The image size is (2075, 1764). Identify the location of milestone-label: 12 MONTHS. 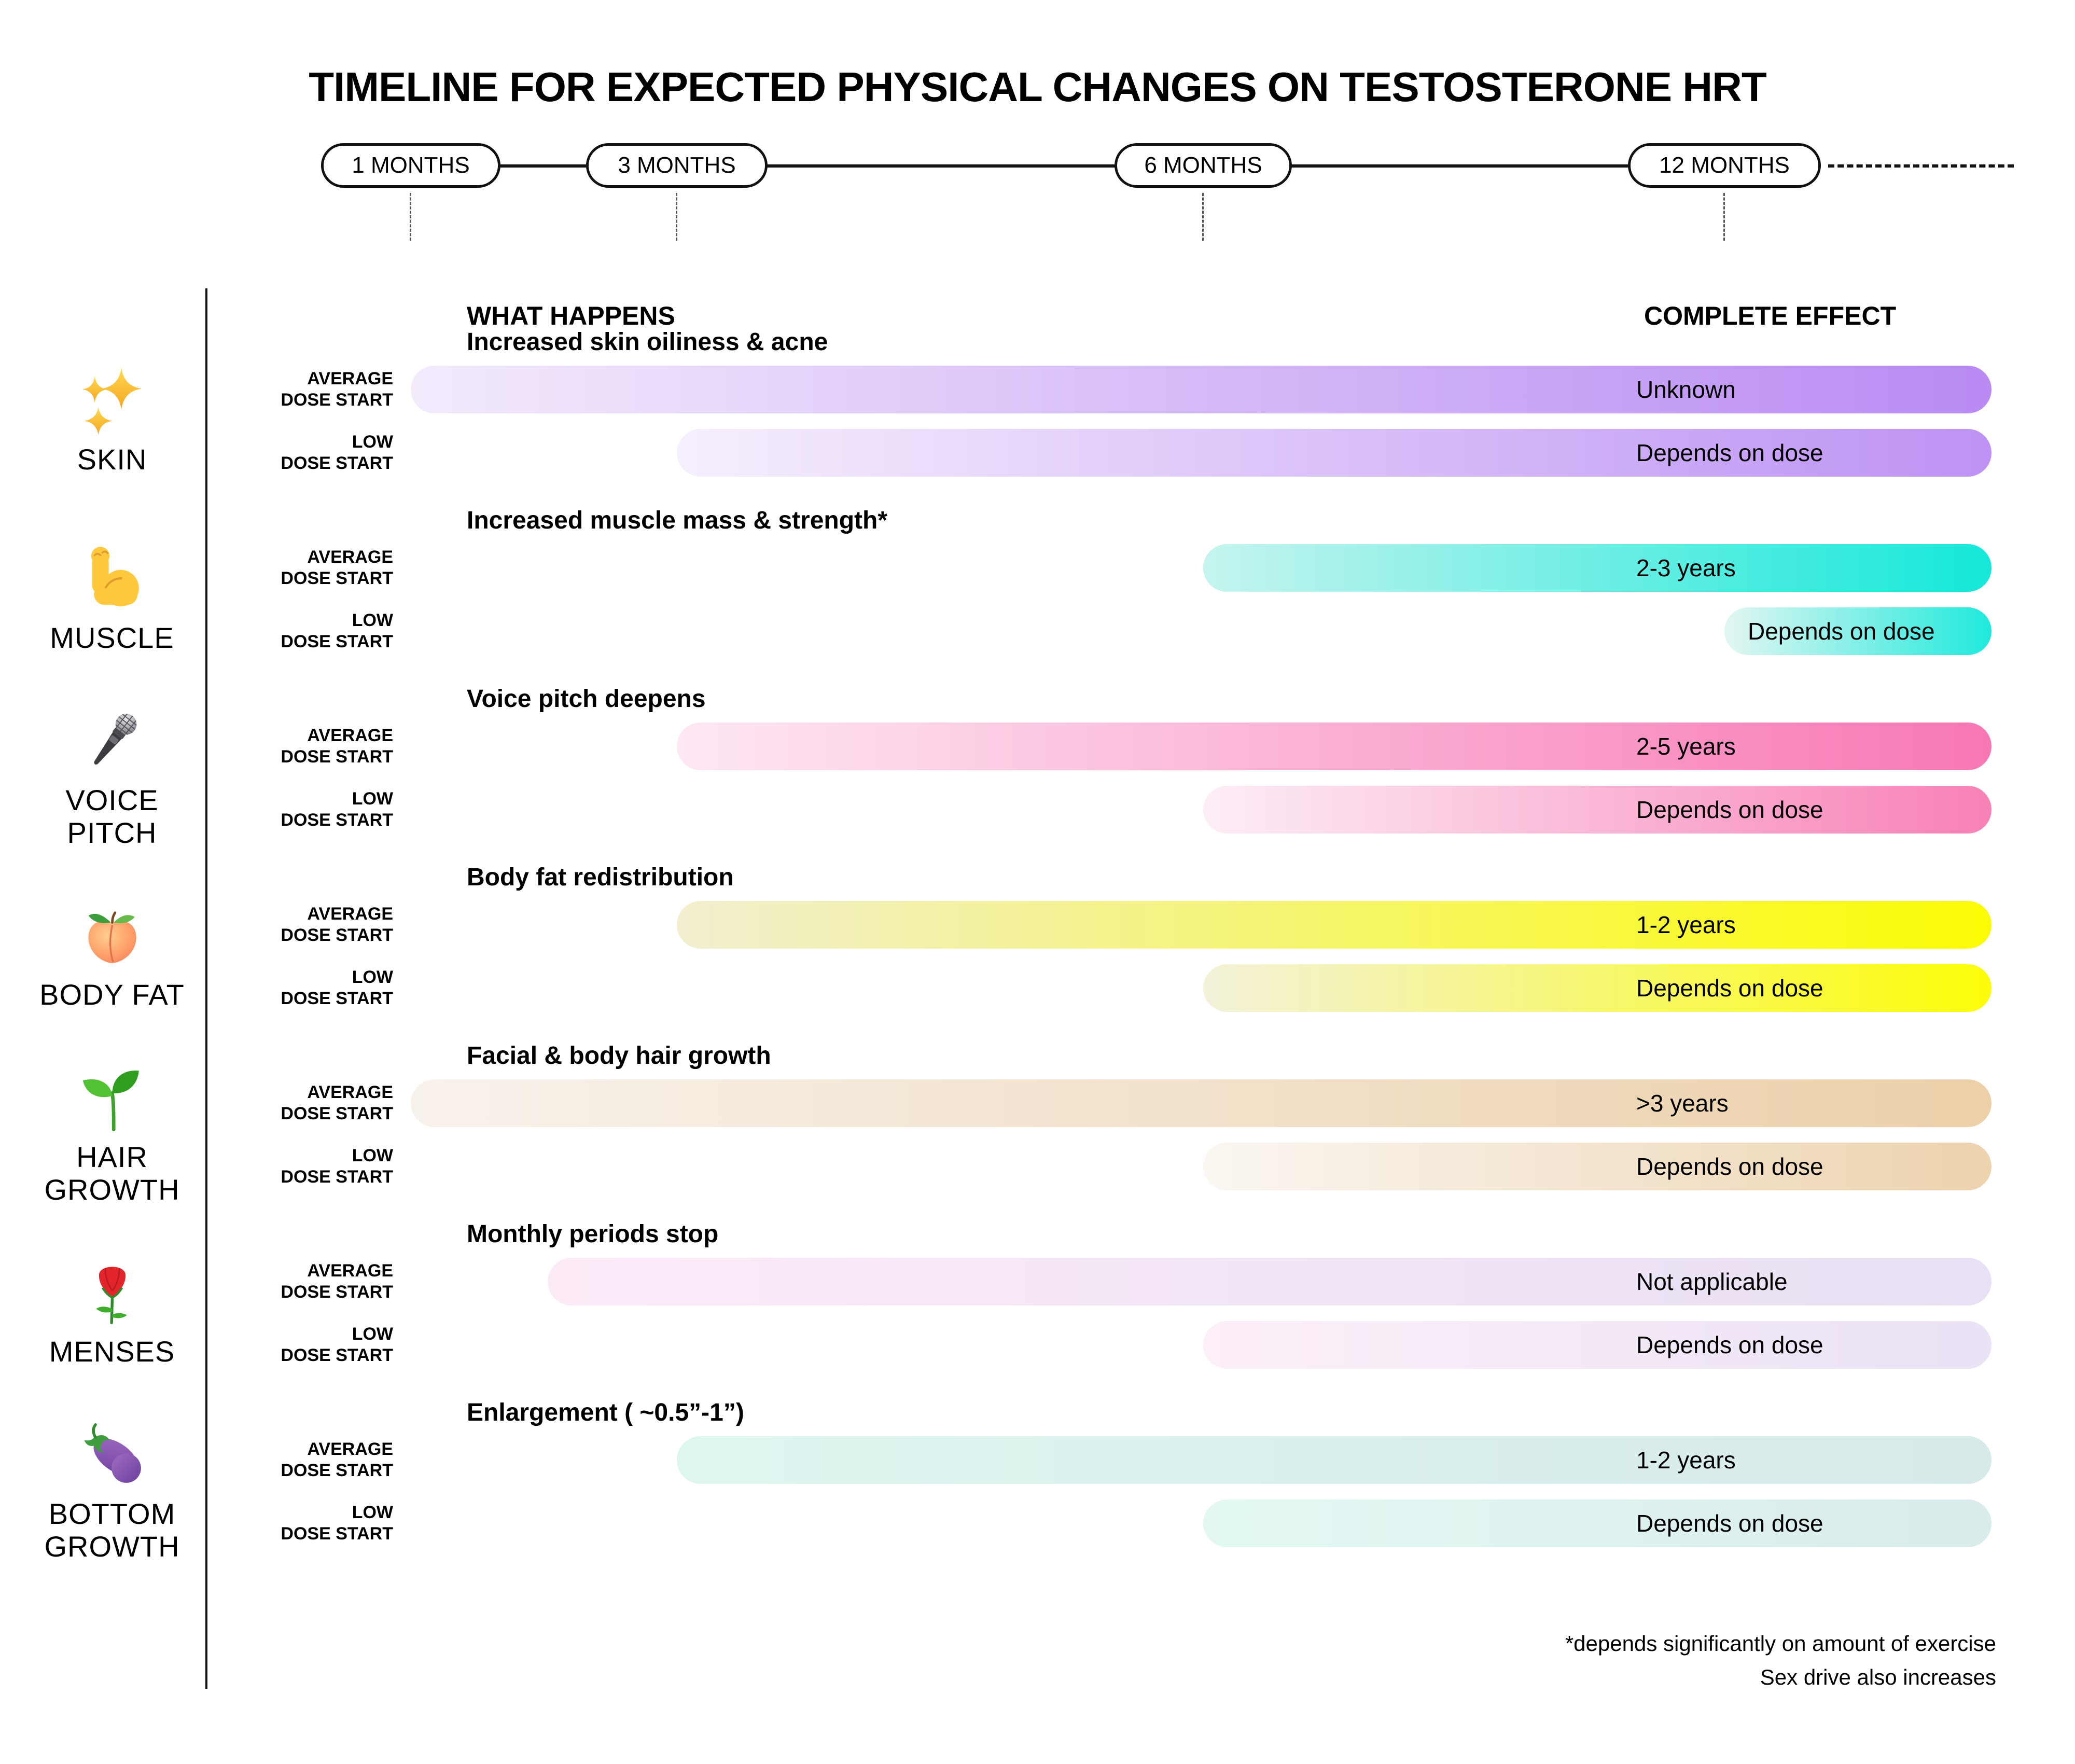
(1724, 165).